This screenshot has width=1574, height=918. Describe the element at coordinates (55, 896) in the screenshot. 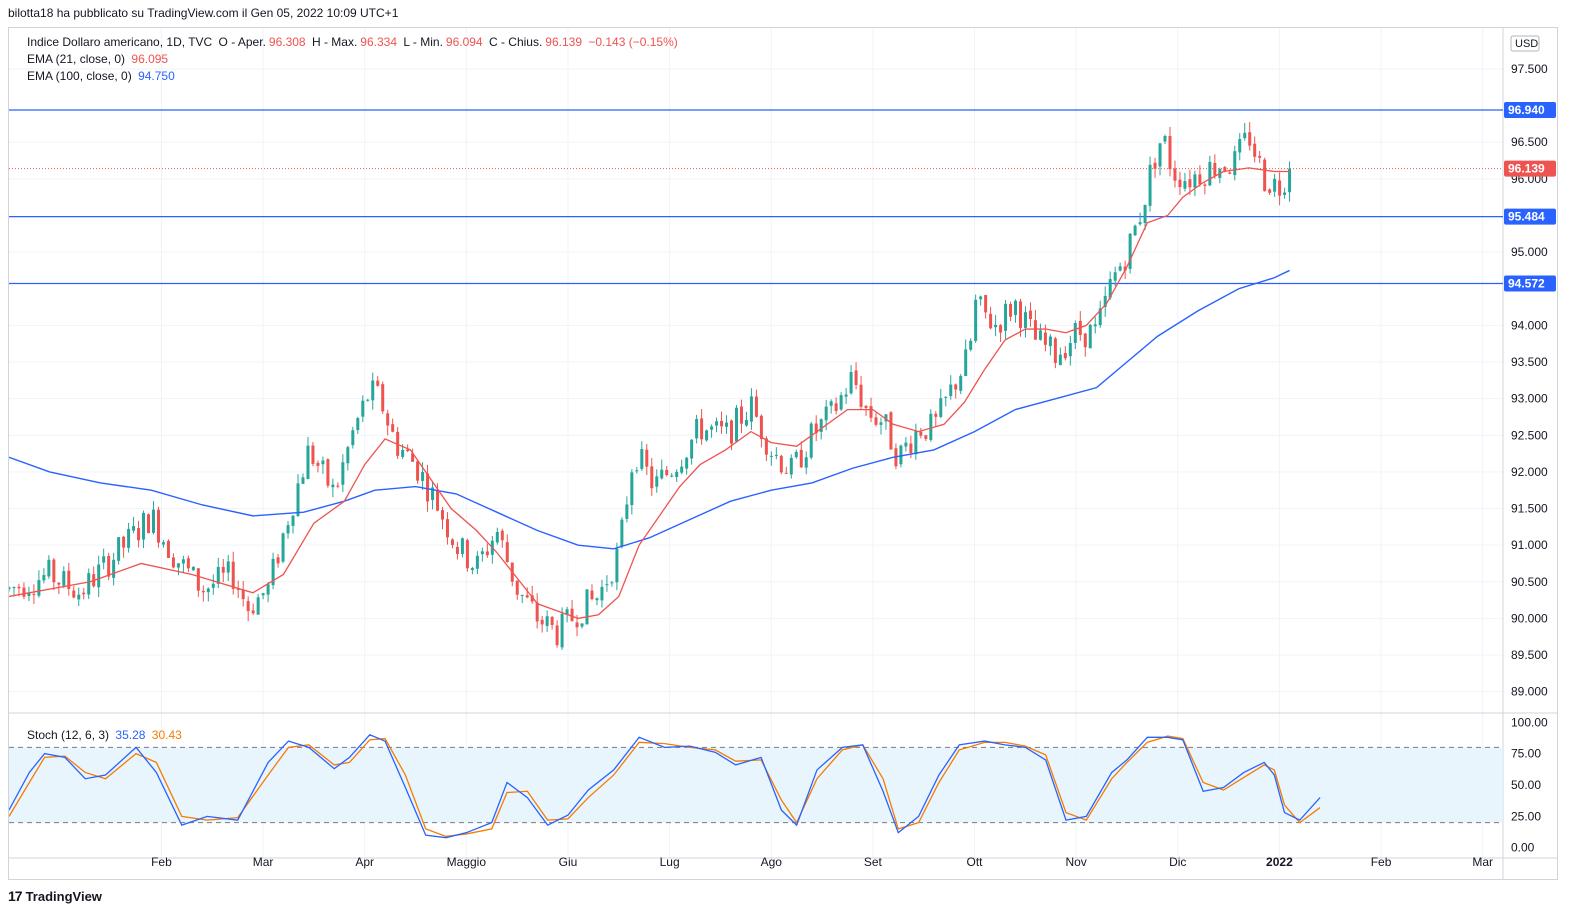

I see `tradingview-brand: 17 TradingView` at that location.